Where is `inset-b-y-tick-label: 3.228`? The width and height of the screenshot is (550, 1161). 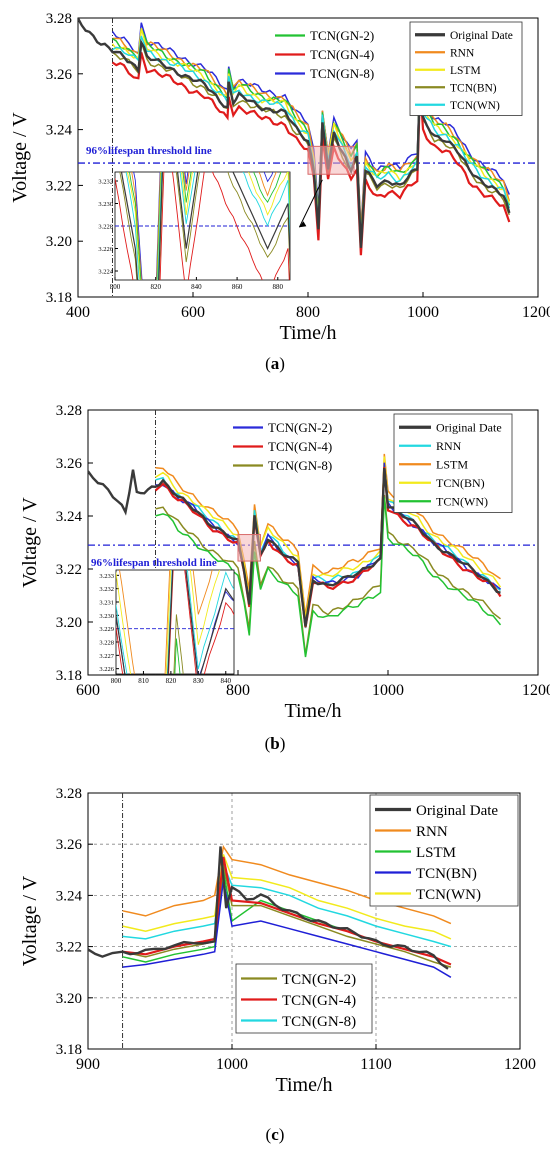
inset-b-y-tick-label: 3.228 is located at coordinates (106, 643).